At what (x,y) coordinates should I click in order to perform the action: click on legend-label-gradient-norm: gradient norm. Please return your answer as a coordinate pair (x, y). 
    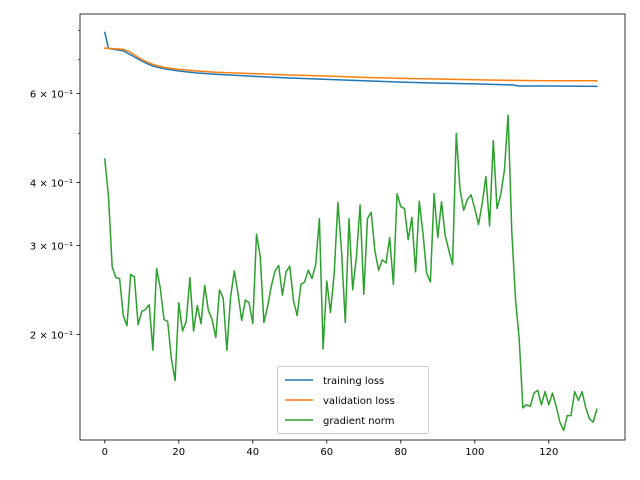
    Looking at the image, I should click on (358, 421).